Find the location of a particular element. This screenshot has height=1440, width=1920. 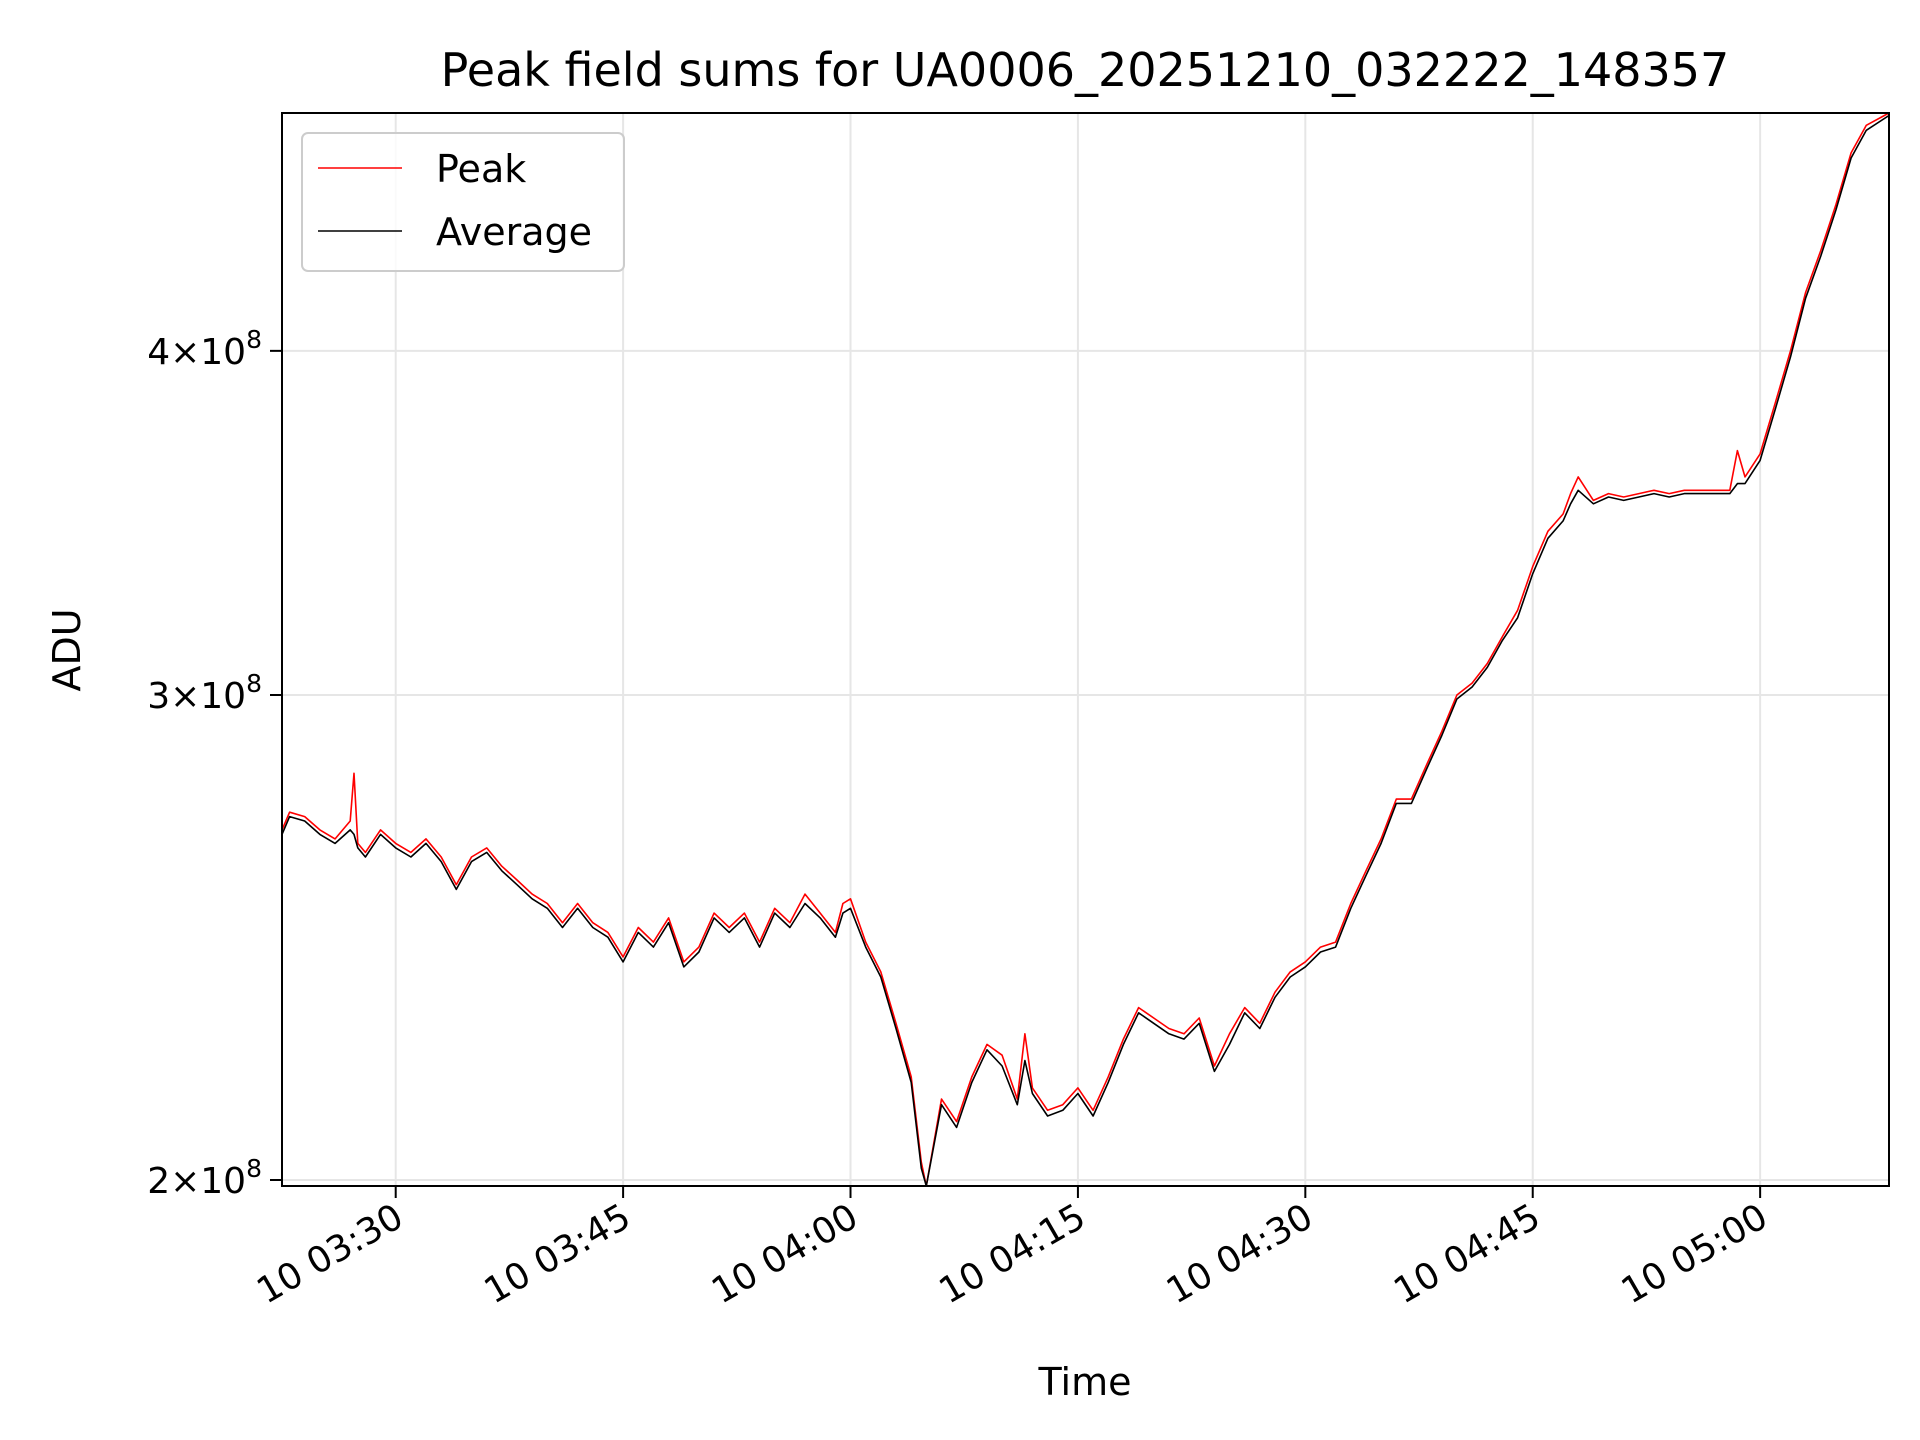

y-tick-mantissa: 4 is located at coordinates (158, 352).